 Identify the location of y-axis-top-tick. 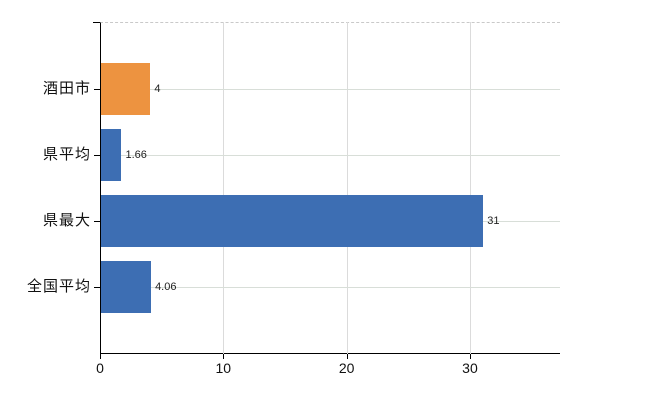
(96, 22).